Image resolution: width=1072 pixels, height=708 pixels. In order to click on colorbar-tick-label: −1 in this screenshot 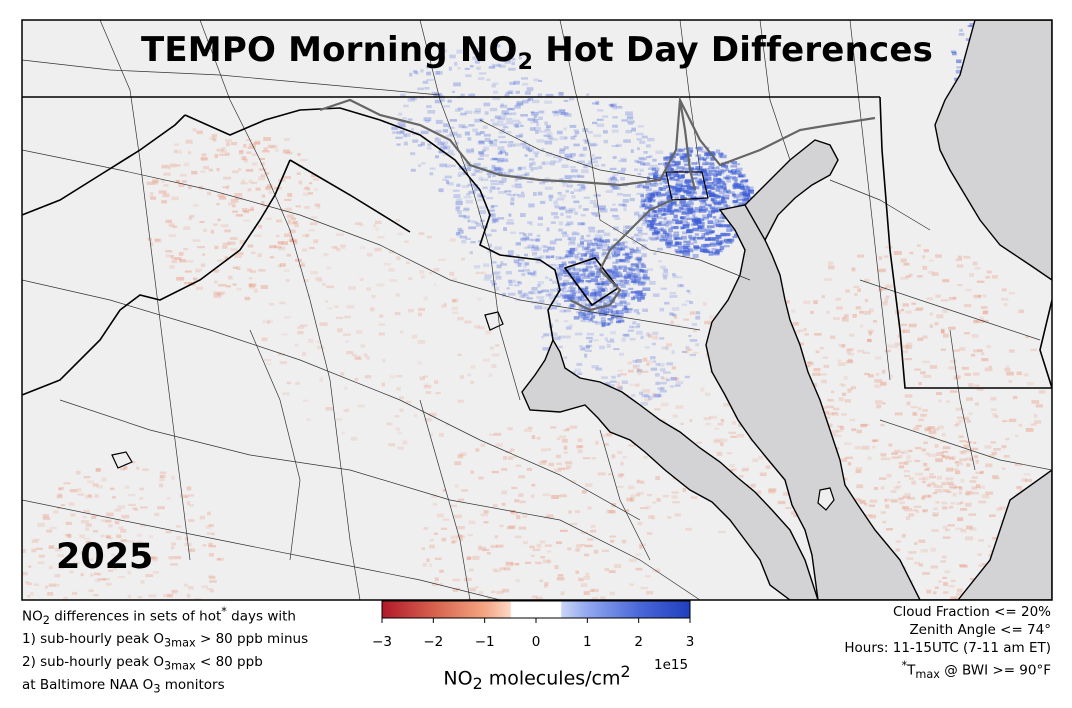, I will do `click(484, 642)`.